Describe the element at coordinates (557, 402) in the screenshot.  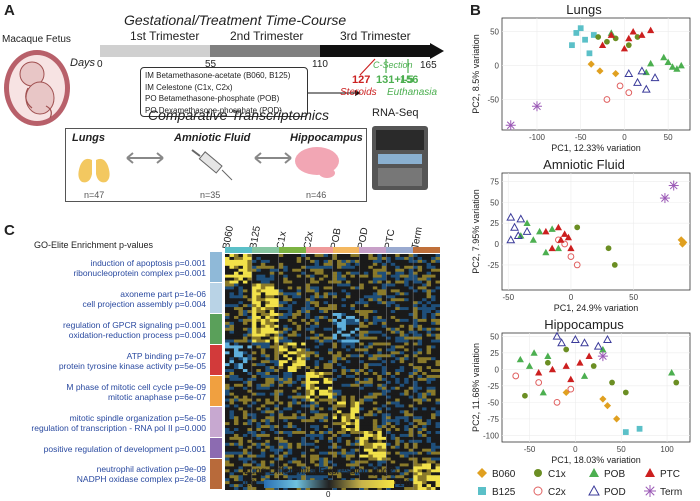
I see `point-c2x` at that location.